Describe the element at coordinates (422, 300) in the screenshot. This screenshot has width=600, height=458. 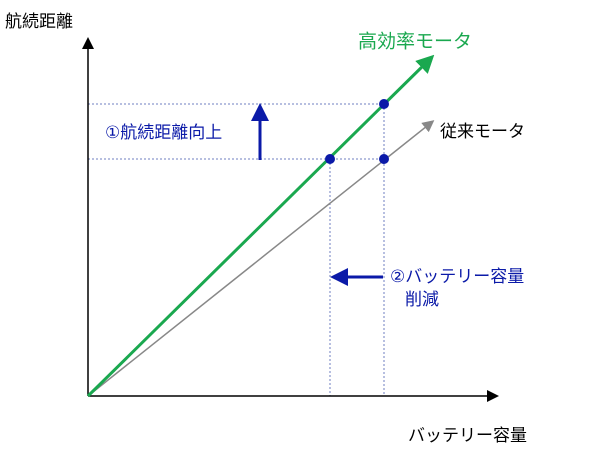
I see `annotation: 削減` at that location.